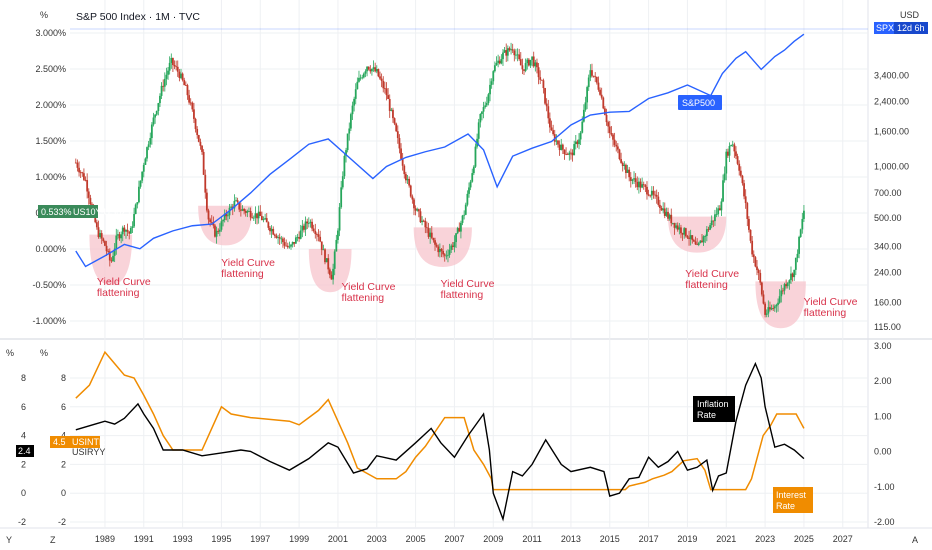  Describe the element at coordinates (89, 442) in the screenshot. I see `interest-series-label: USINTR` at that location.